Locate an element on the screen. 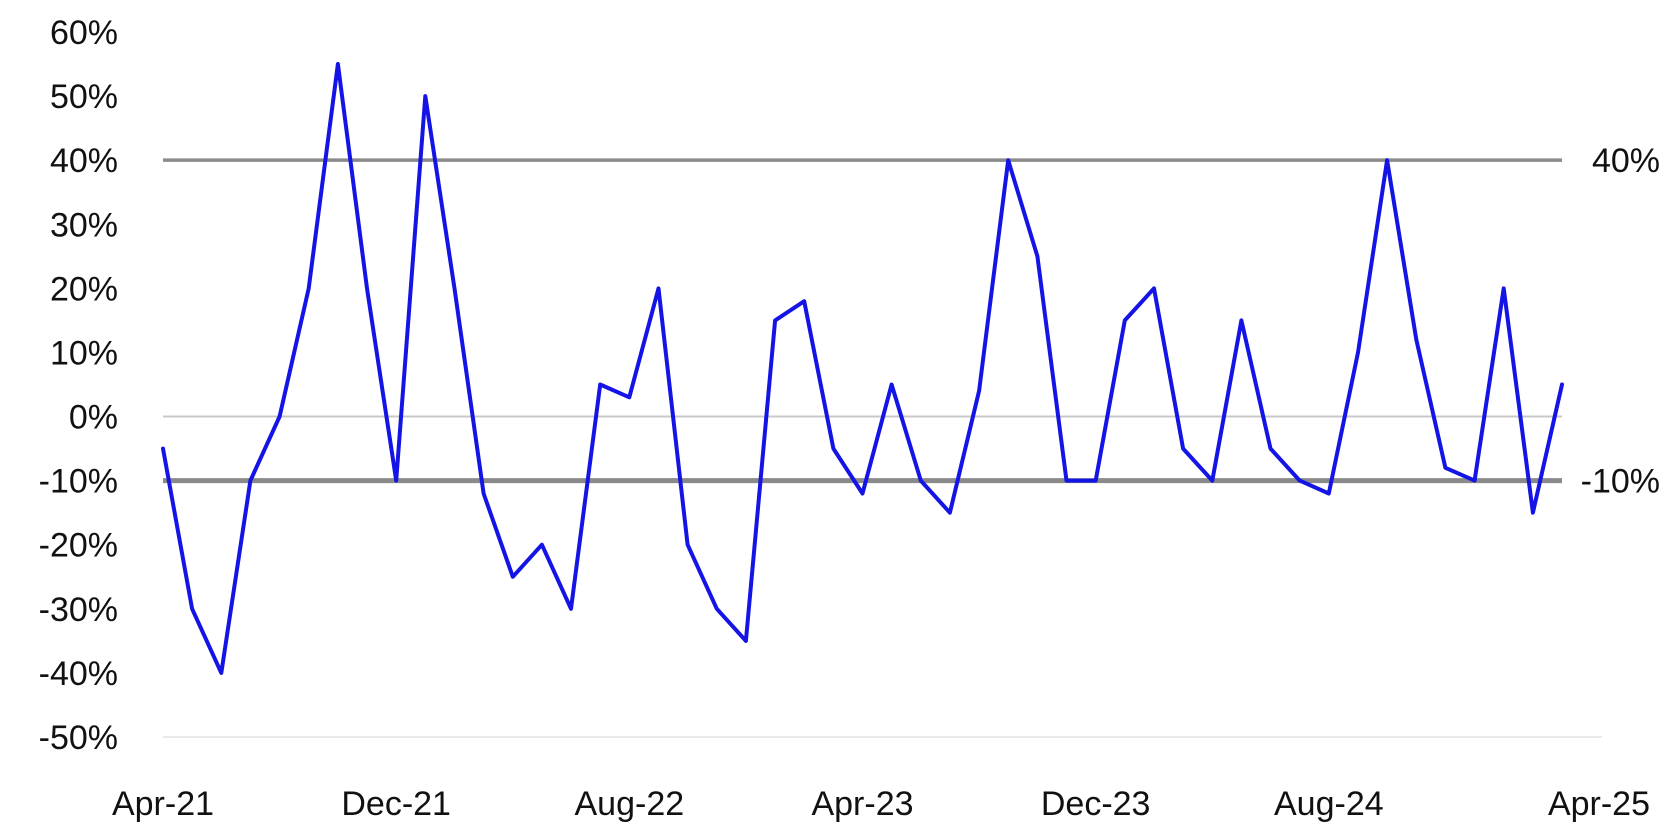 The image size is (1680, 835). x-tick-label: Aug-22 is located at coordinates (630, 804).